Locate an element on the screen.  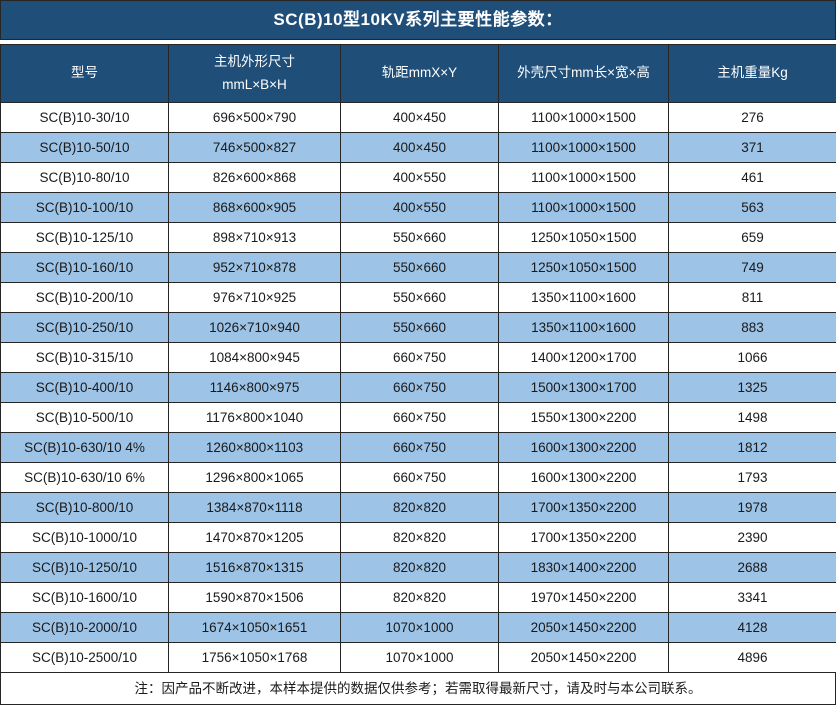
table-cell: 1146×800×975 is located at coordinates (254, 387).